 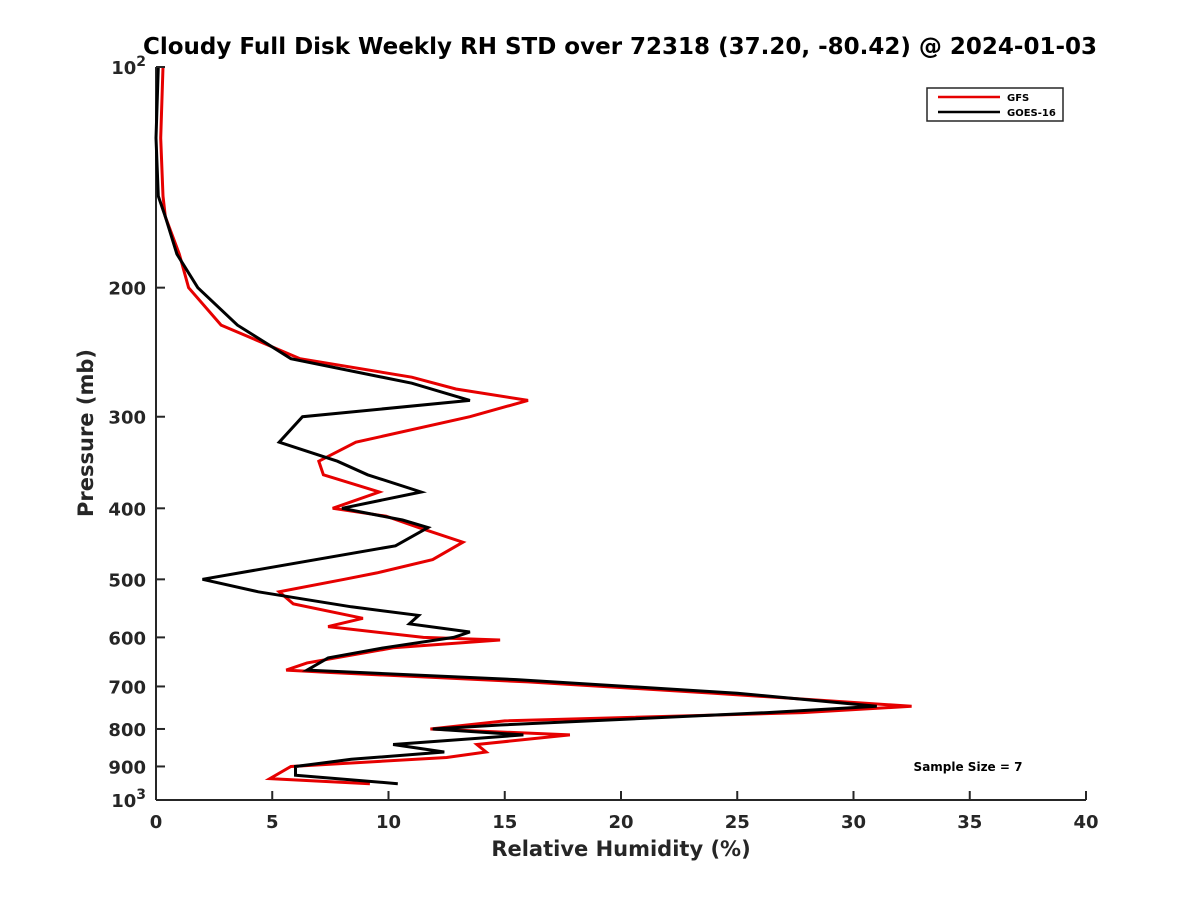 I want to click on y-tick-exponent-1000: 3, so click(x=141, y=795).